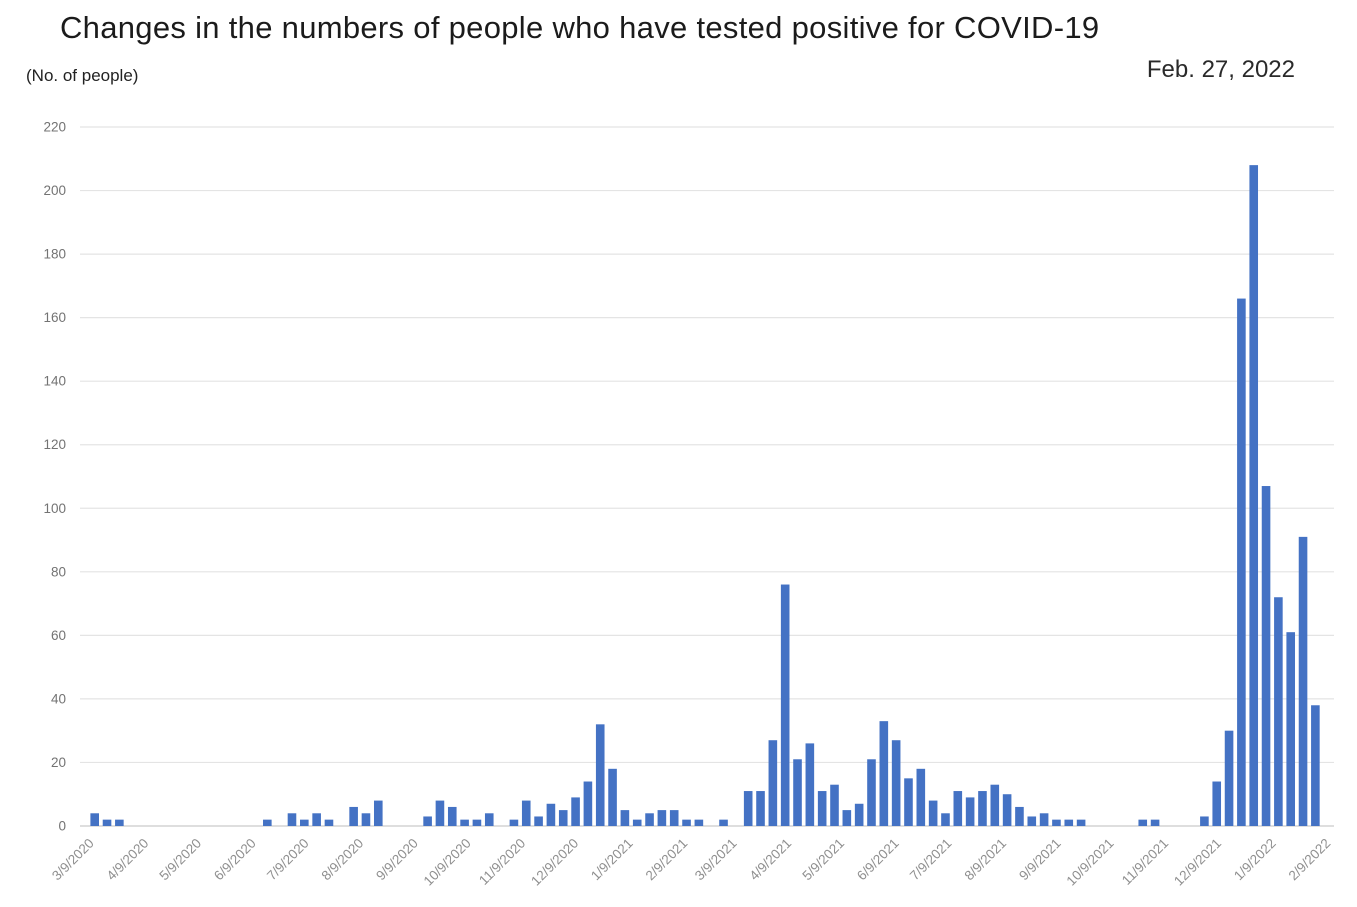 Image resolution: width=1357 pixels, height=907 pixels. I want to click on x-tick-label: 3/9/2021, so click(716, 860).